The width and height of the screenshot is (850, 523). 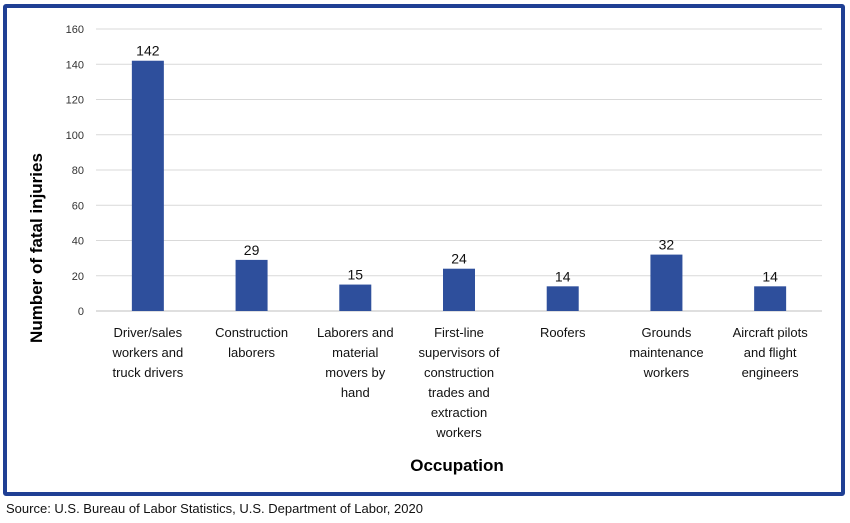 I want to click on y-axis-title: Number of fatal injuries, so click(x=36, y=248).